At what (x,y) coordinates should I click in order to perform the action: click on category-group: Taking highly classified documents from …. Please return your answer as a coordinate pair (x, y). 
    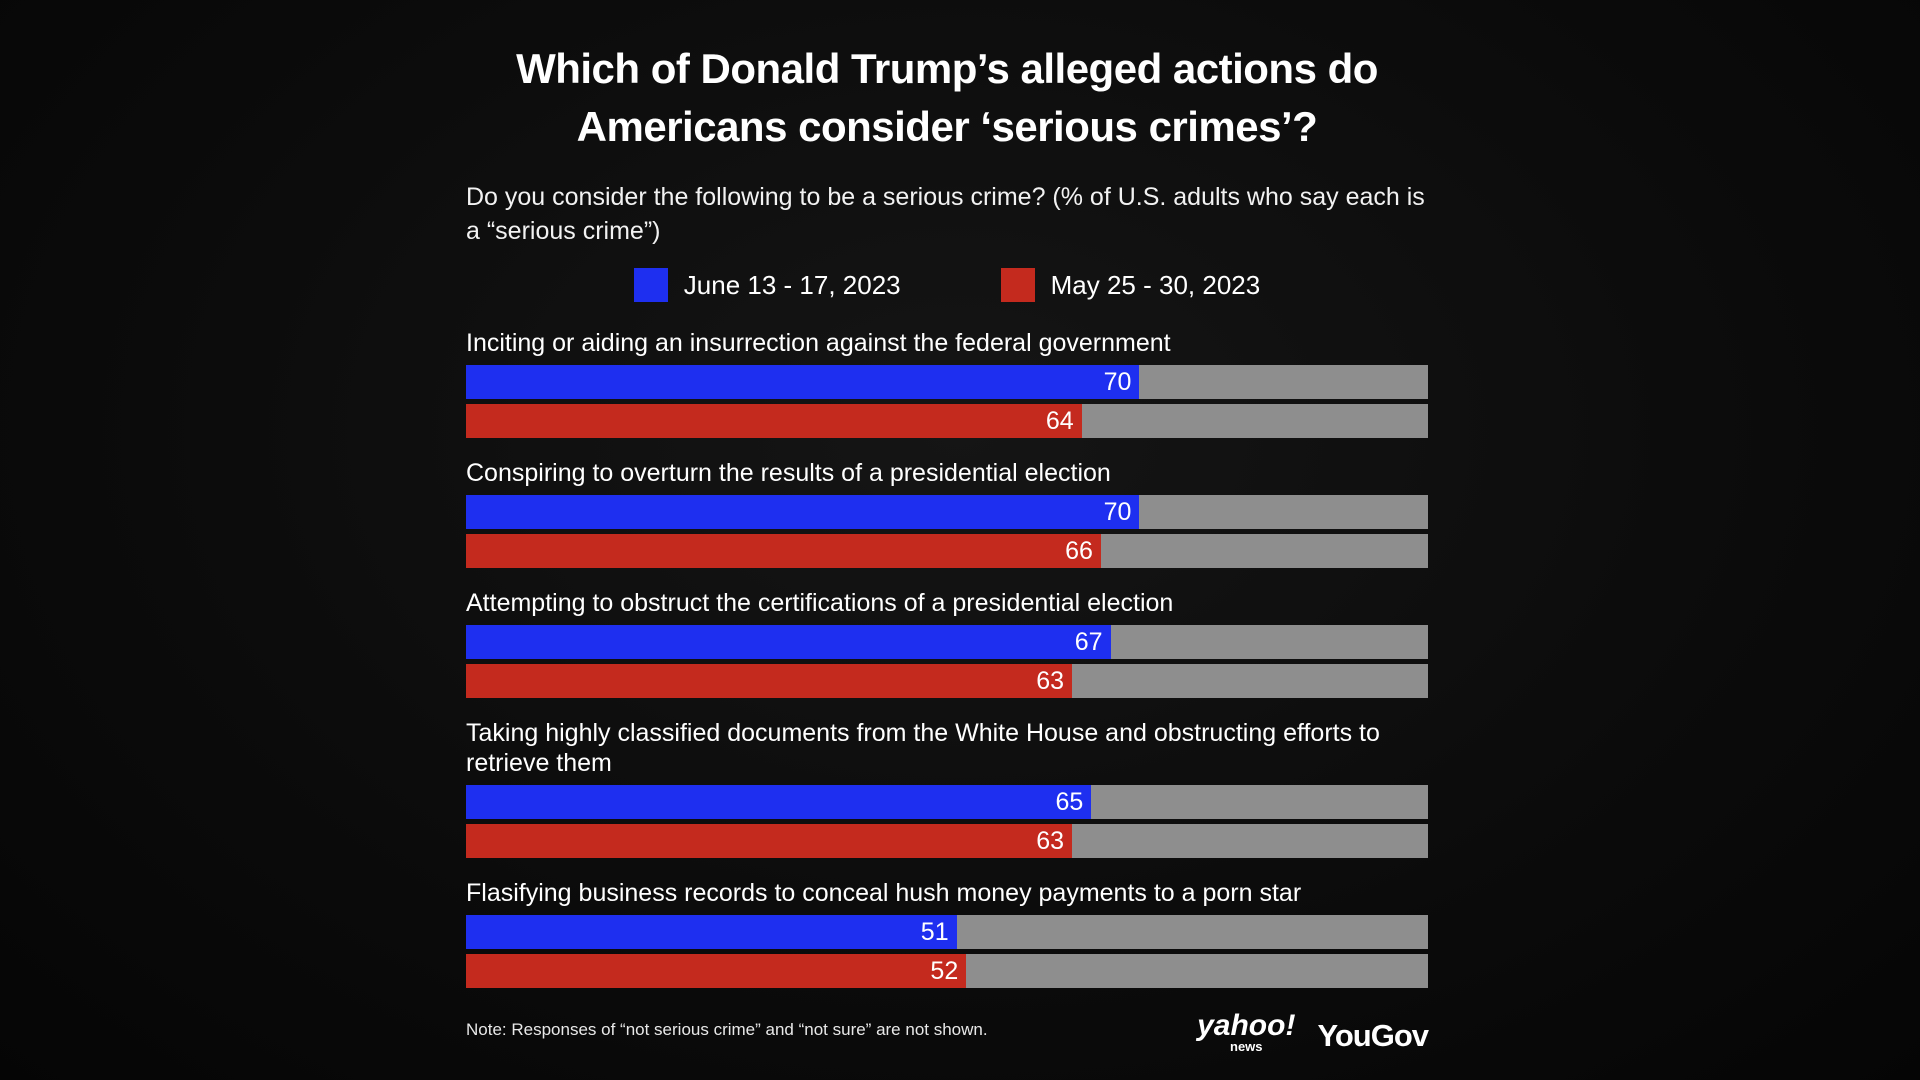
    Looking at the image, I should click on (947, 788).